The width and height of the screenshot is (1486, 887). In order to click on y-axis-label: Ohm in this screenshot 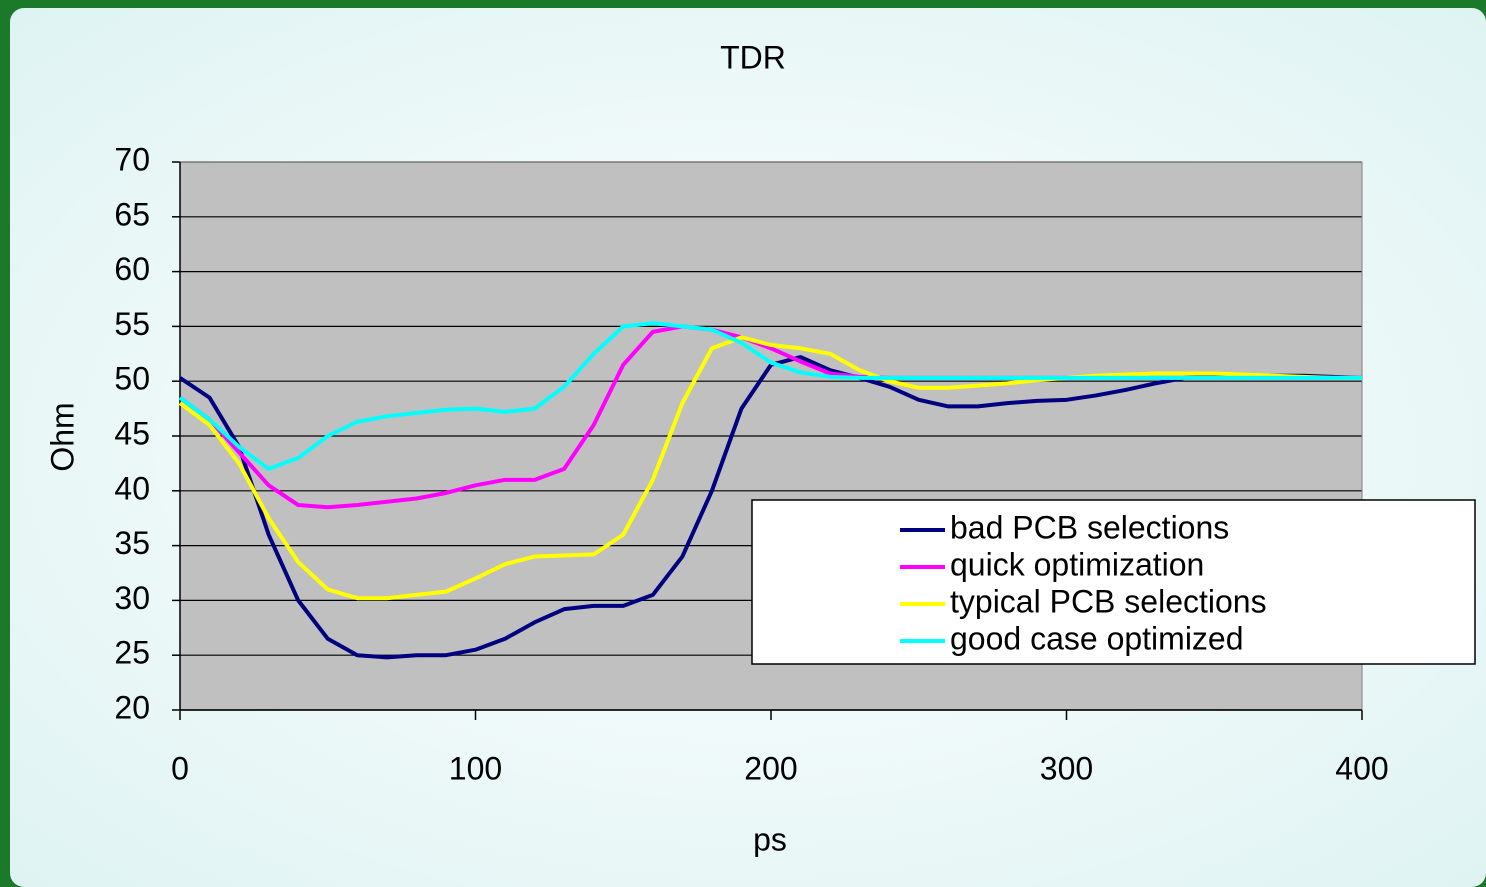, I will do `click(62, 436)`.